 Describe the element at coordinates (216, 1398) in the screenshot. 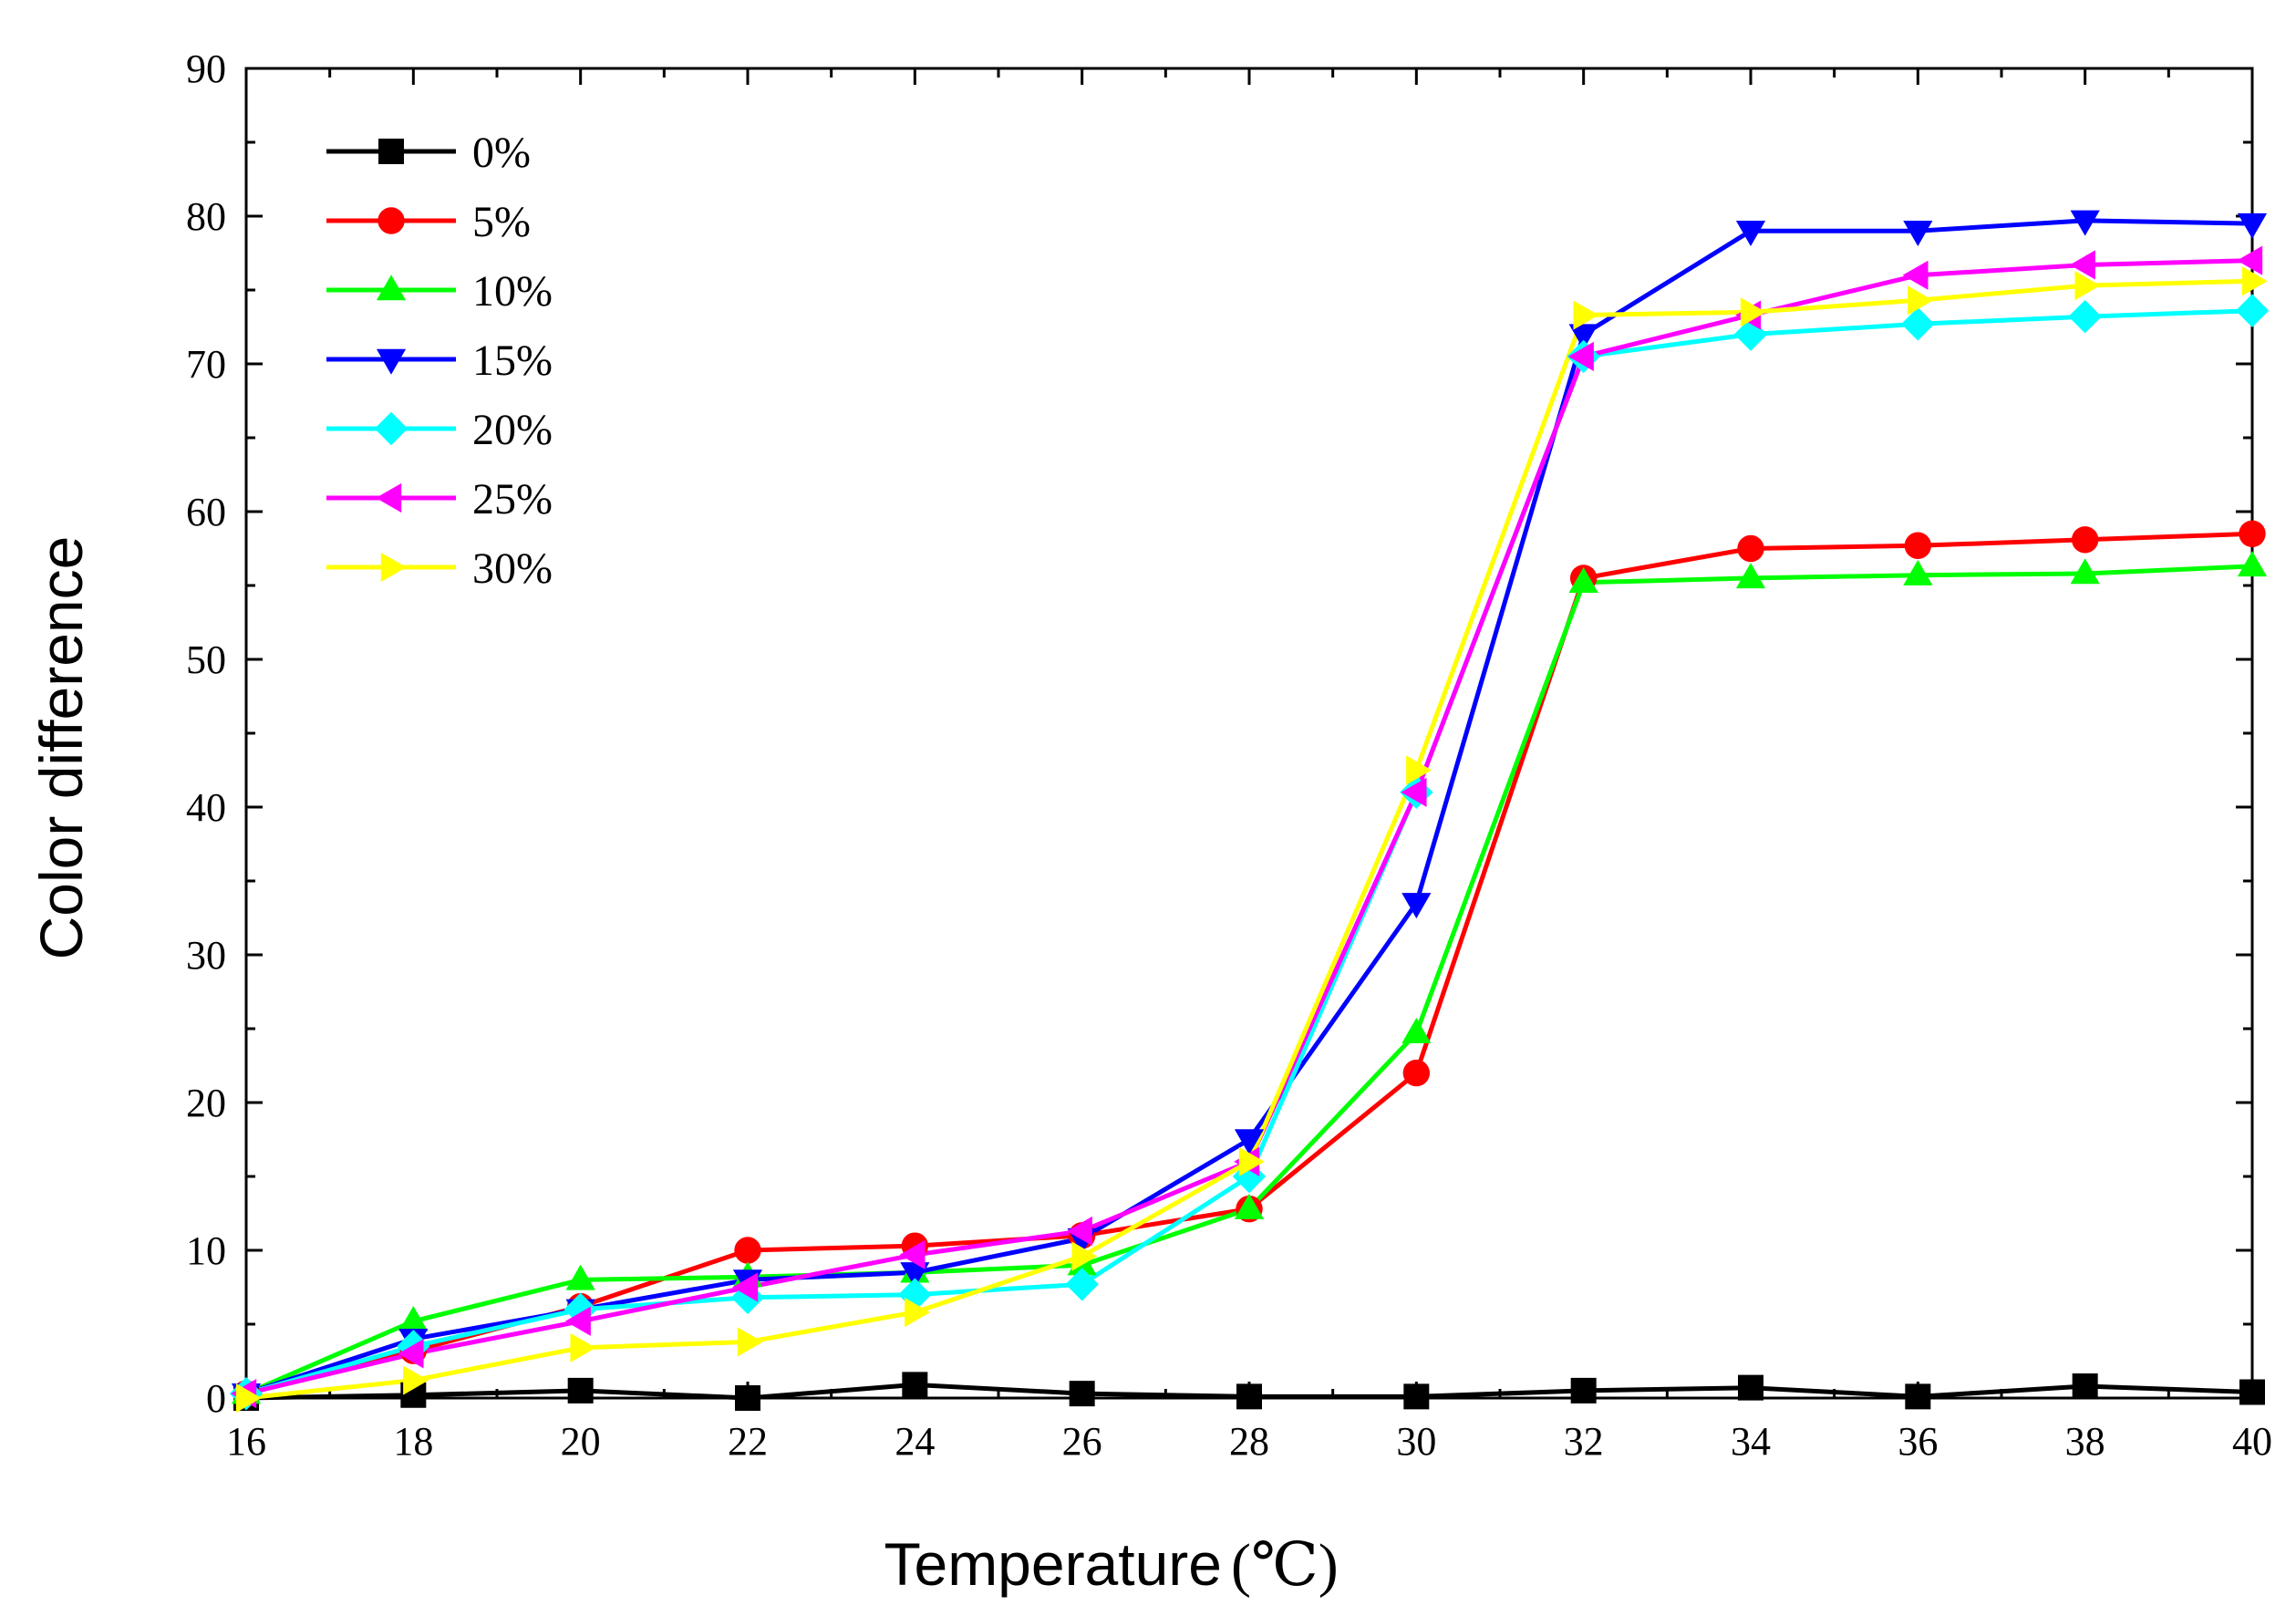

I see `y-tick-label: 0` at that location.